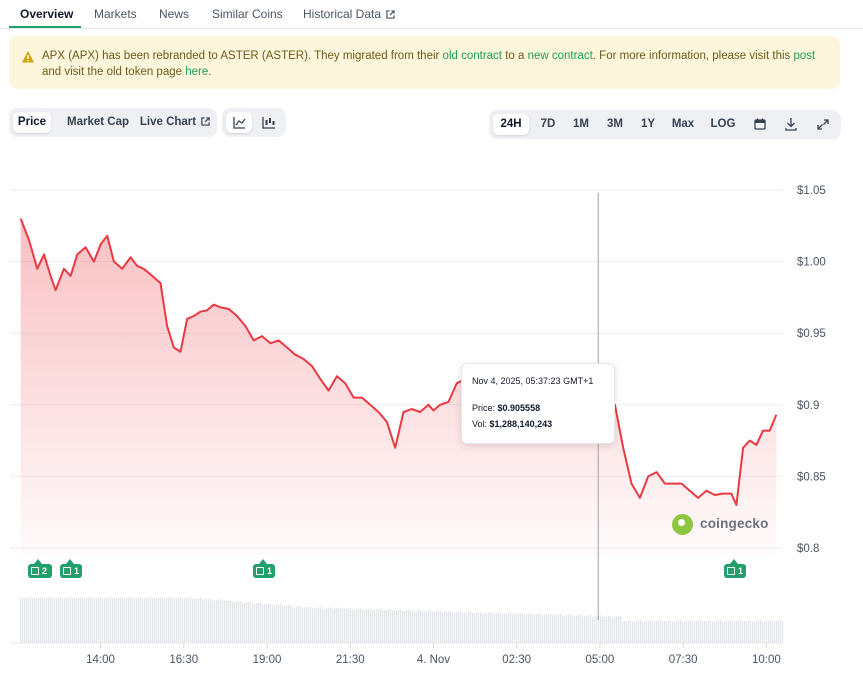 The width and height of the screenshot is (863, 680). Describe the element at coordinates (581, 124) in the screenshot. I see `range-1m-button: 1M` at that location.